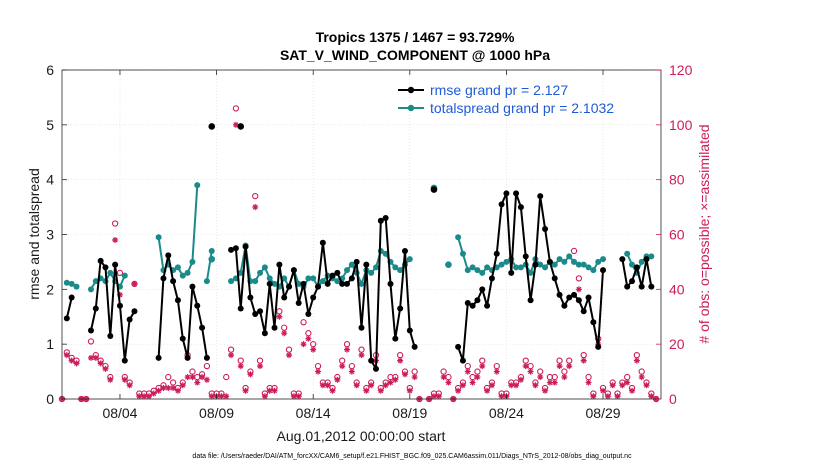  I want to click on y-tick-label: 3, so click(50, 235).